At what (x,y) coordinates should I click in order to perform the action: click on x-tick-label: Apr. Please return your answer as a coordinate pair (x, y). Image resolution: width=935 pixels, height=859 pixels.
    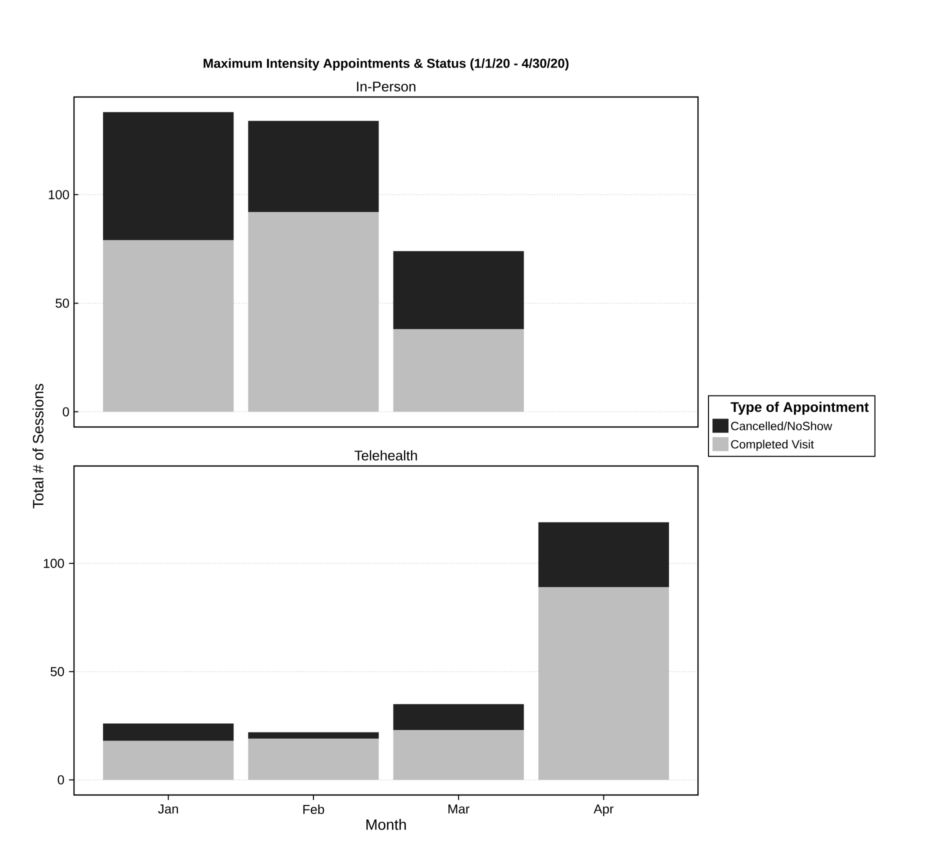
    Looking at the image, I should click on (604, 810).